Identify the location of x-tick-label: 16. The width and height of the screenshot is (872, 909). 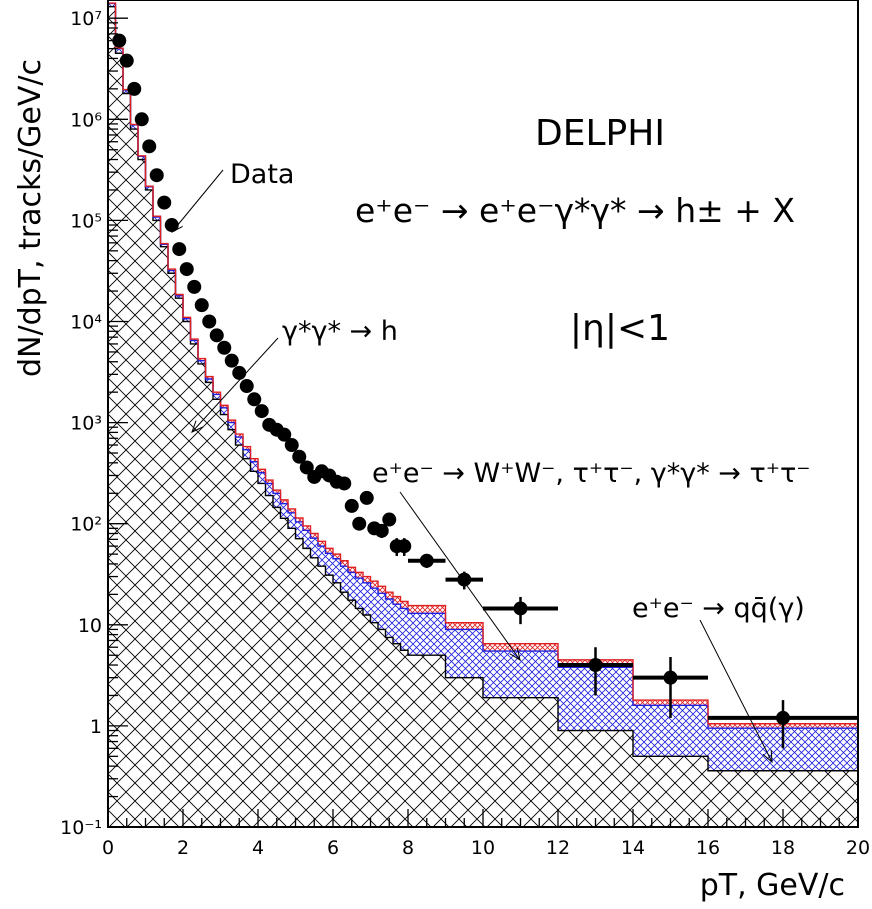
(708, 848).